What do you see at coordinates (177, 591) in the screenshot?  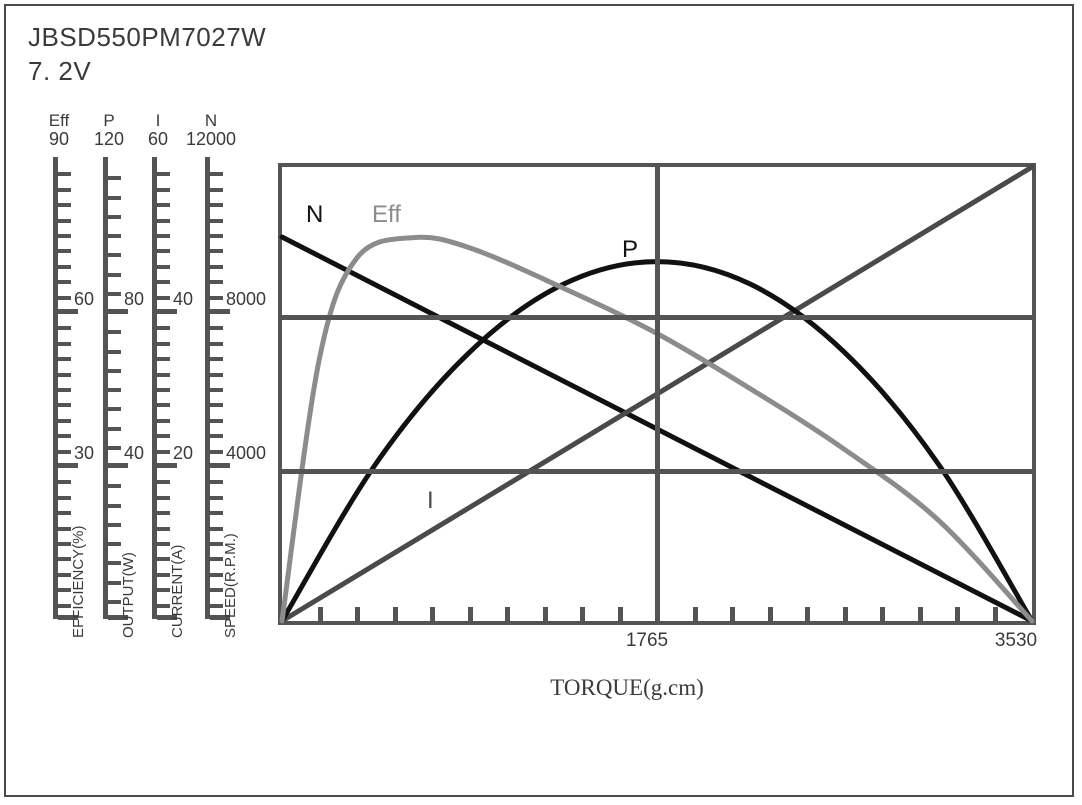 I see `axis-title-i: CURRENT(A)` at bounding box center [177, 591].